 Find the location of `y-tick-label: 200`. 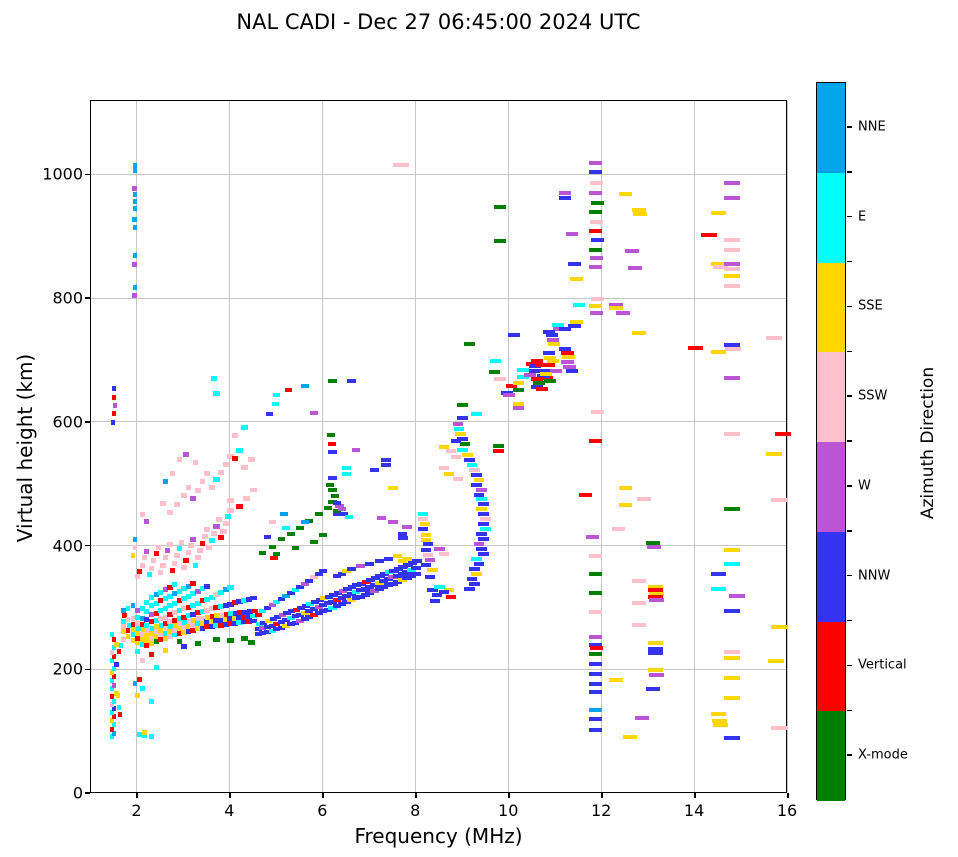

y-tick-label: 200 is located at coordinates (67, 669).